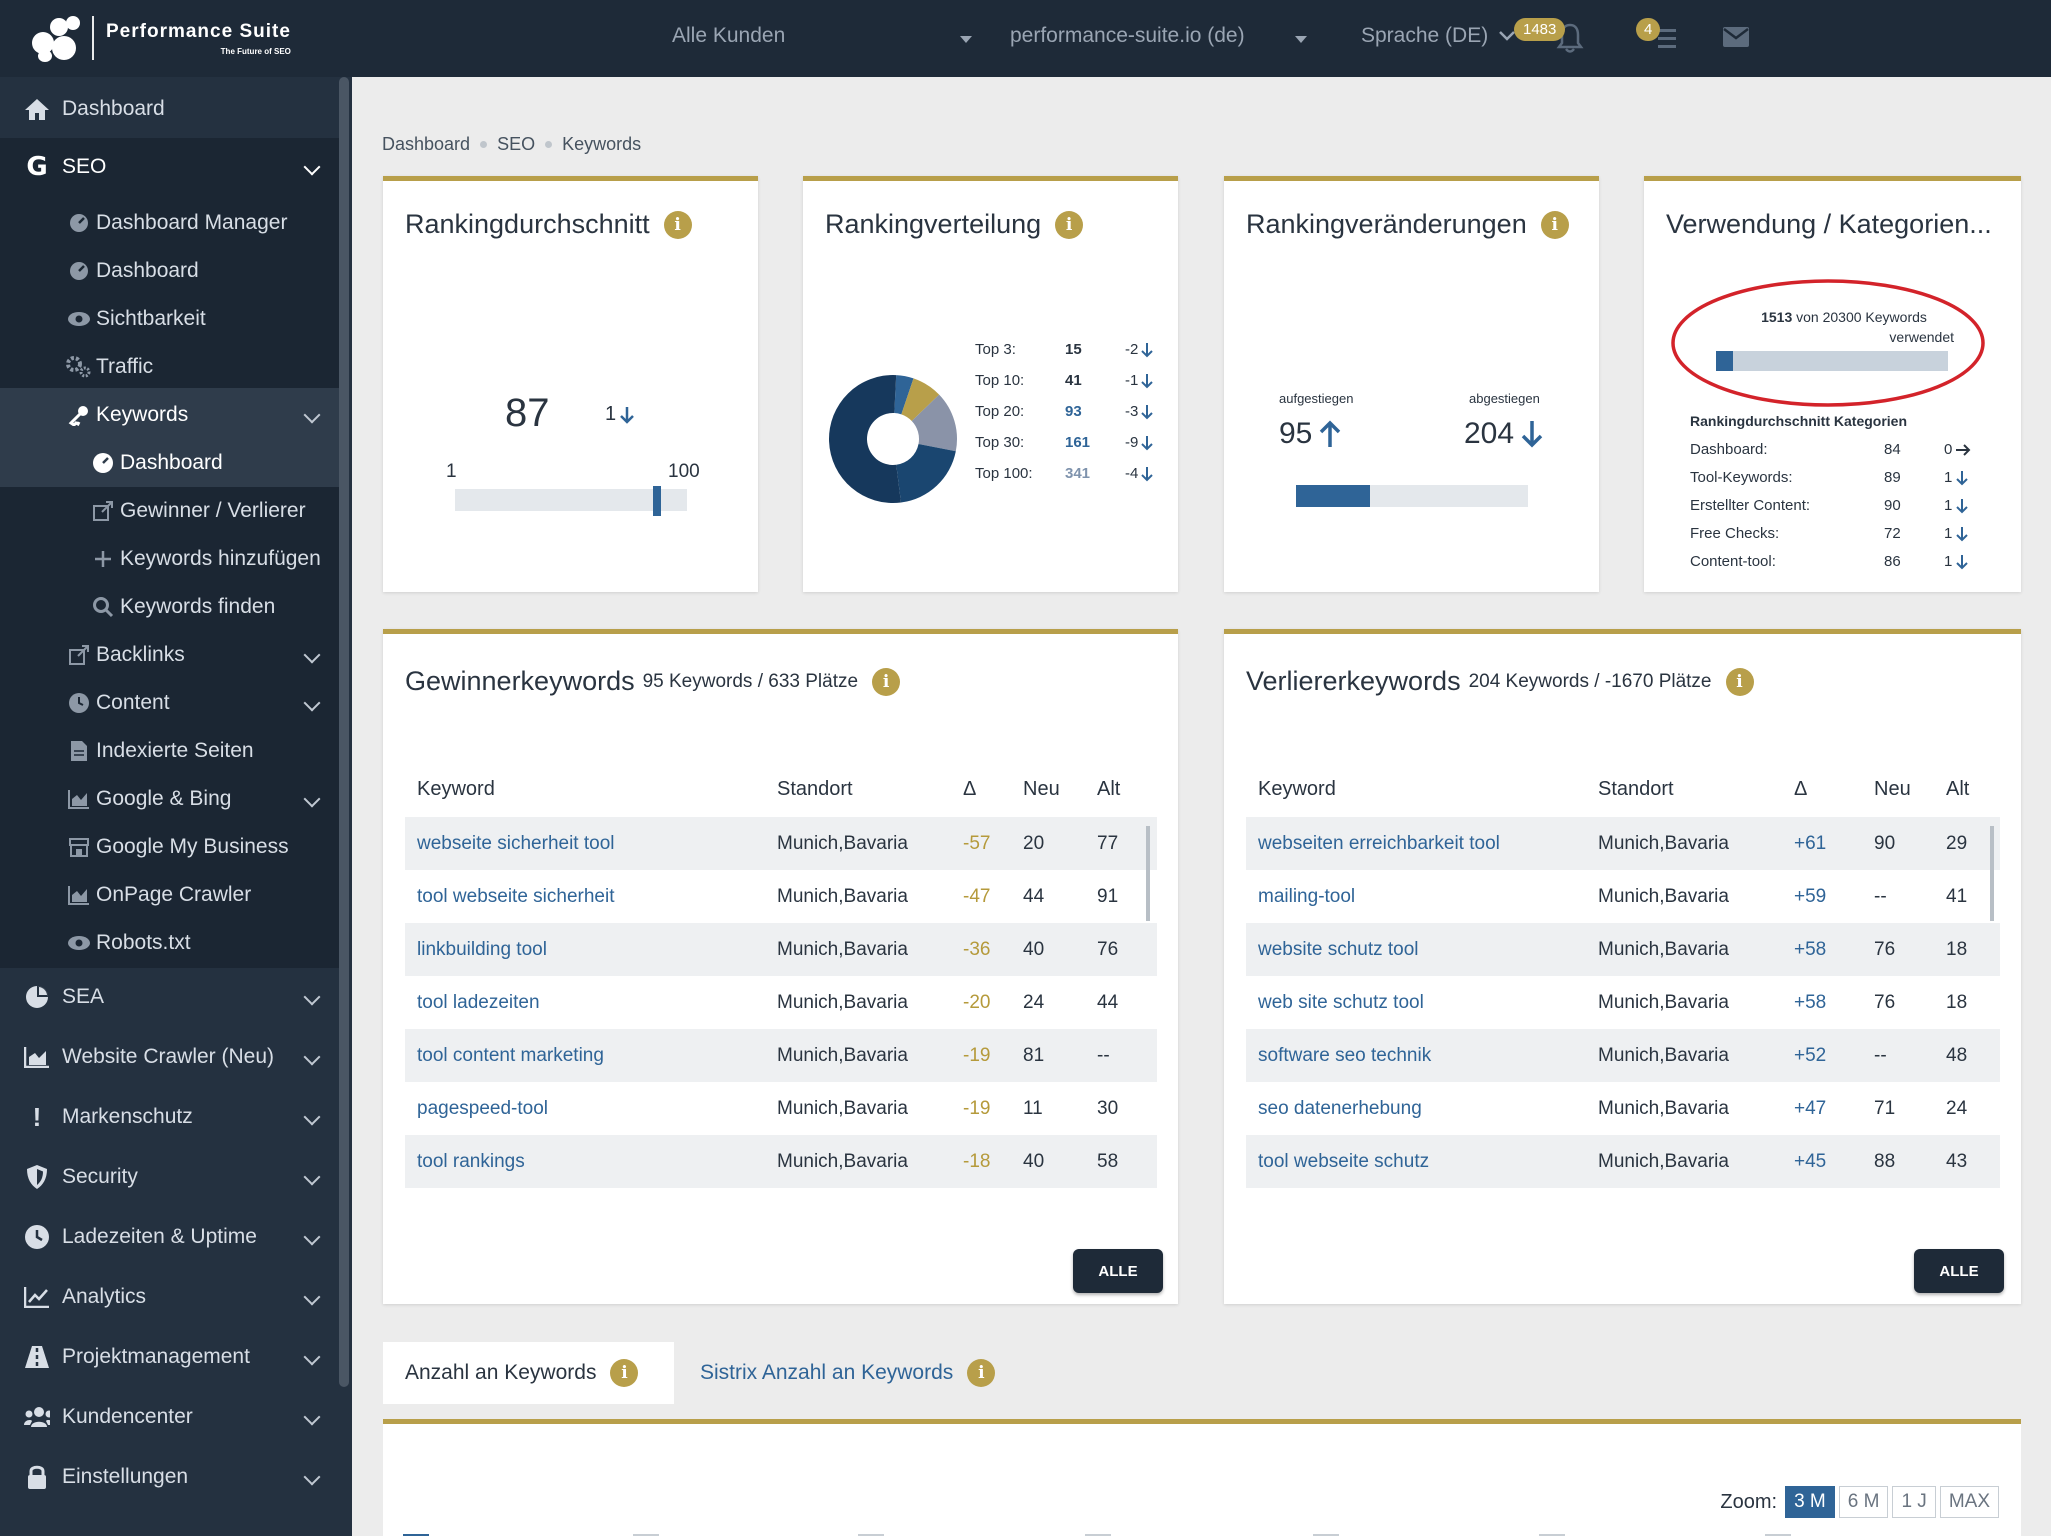 The image size is (2051, 1536). I want to click on sidebar-item-content: Content, so click(170, 703).